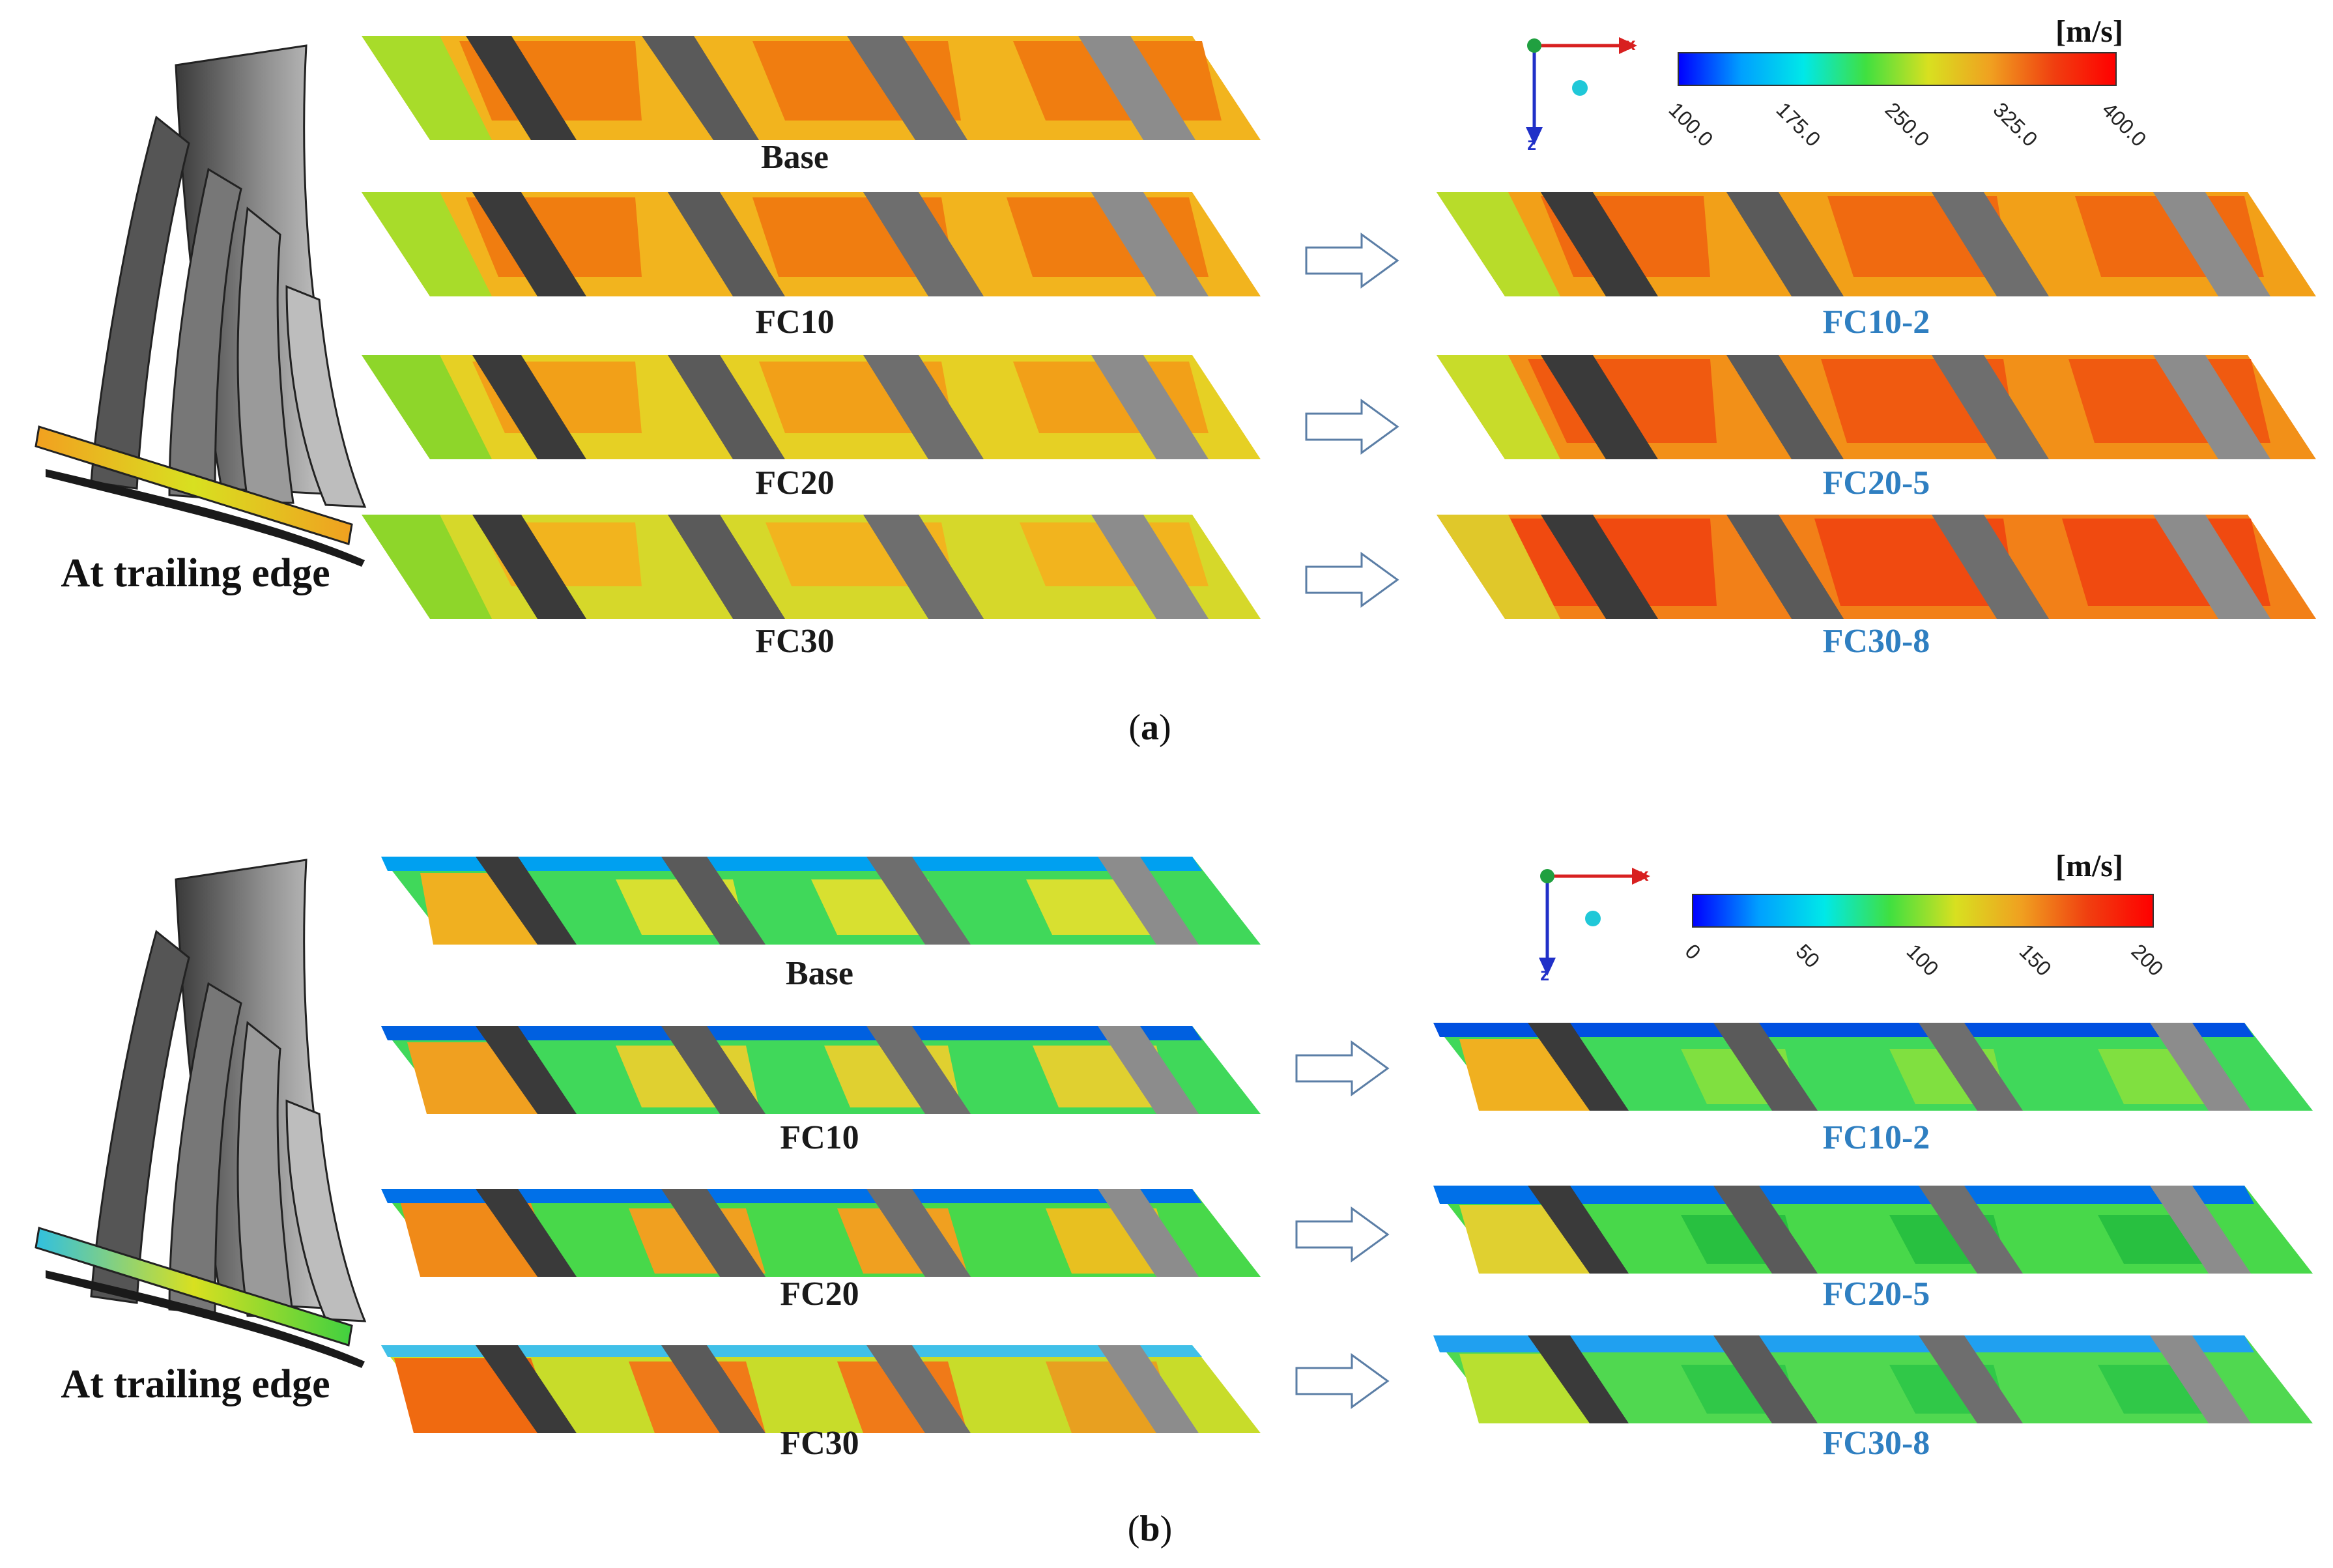 This screenshot has height=1568, width=2333. I want to click on caption-b: (b), so click(1150, 1529).